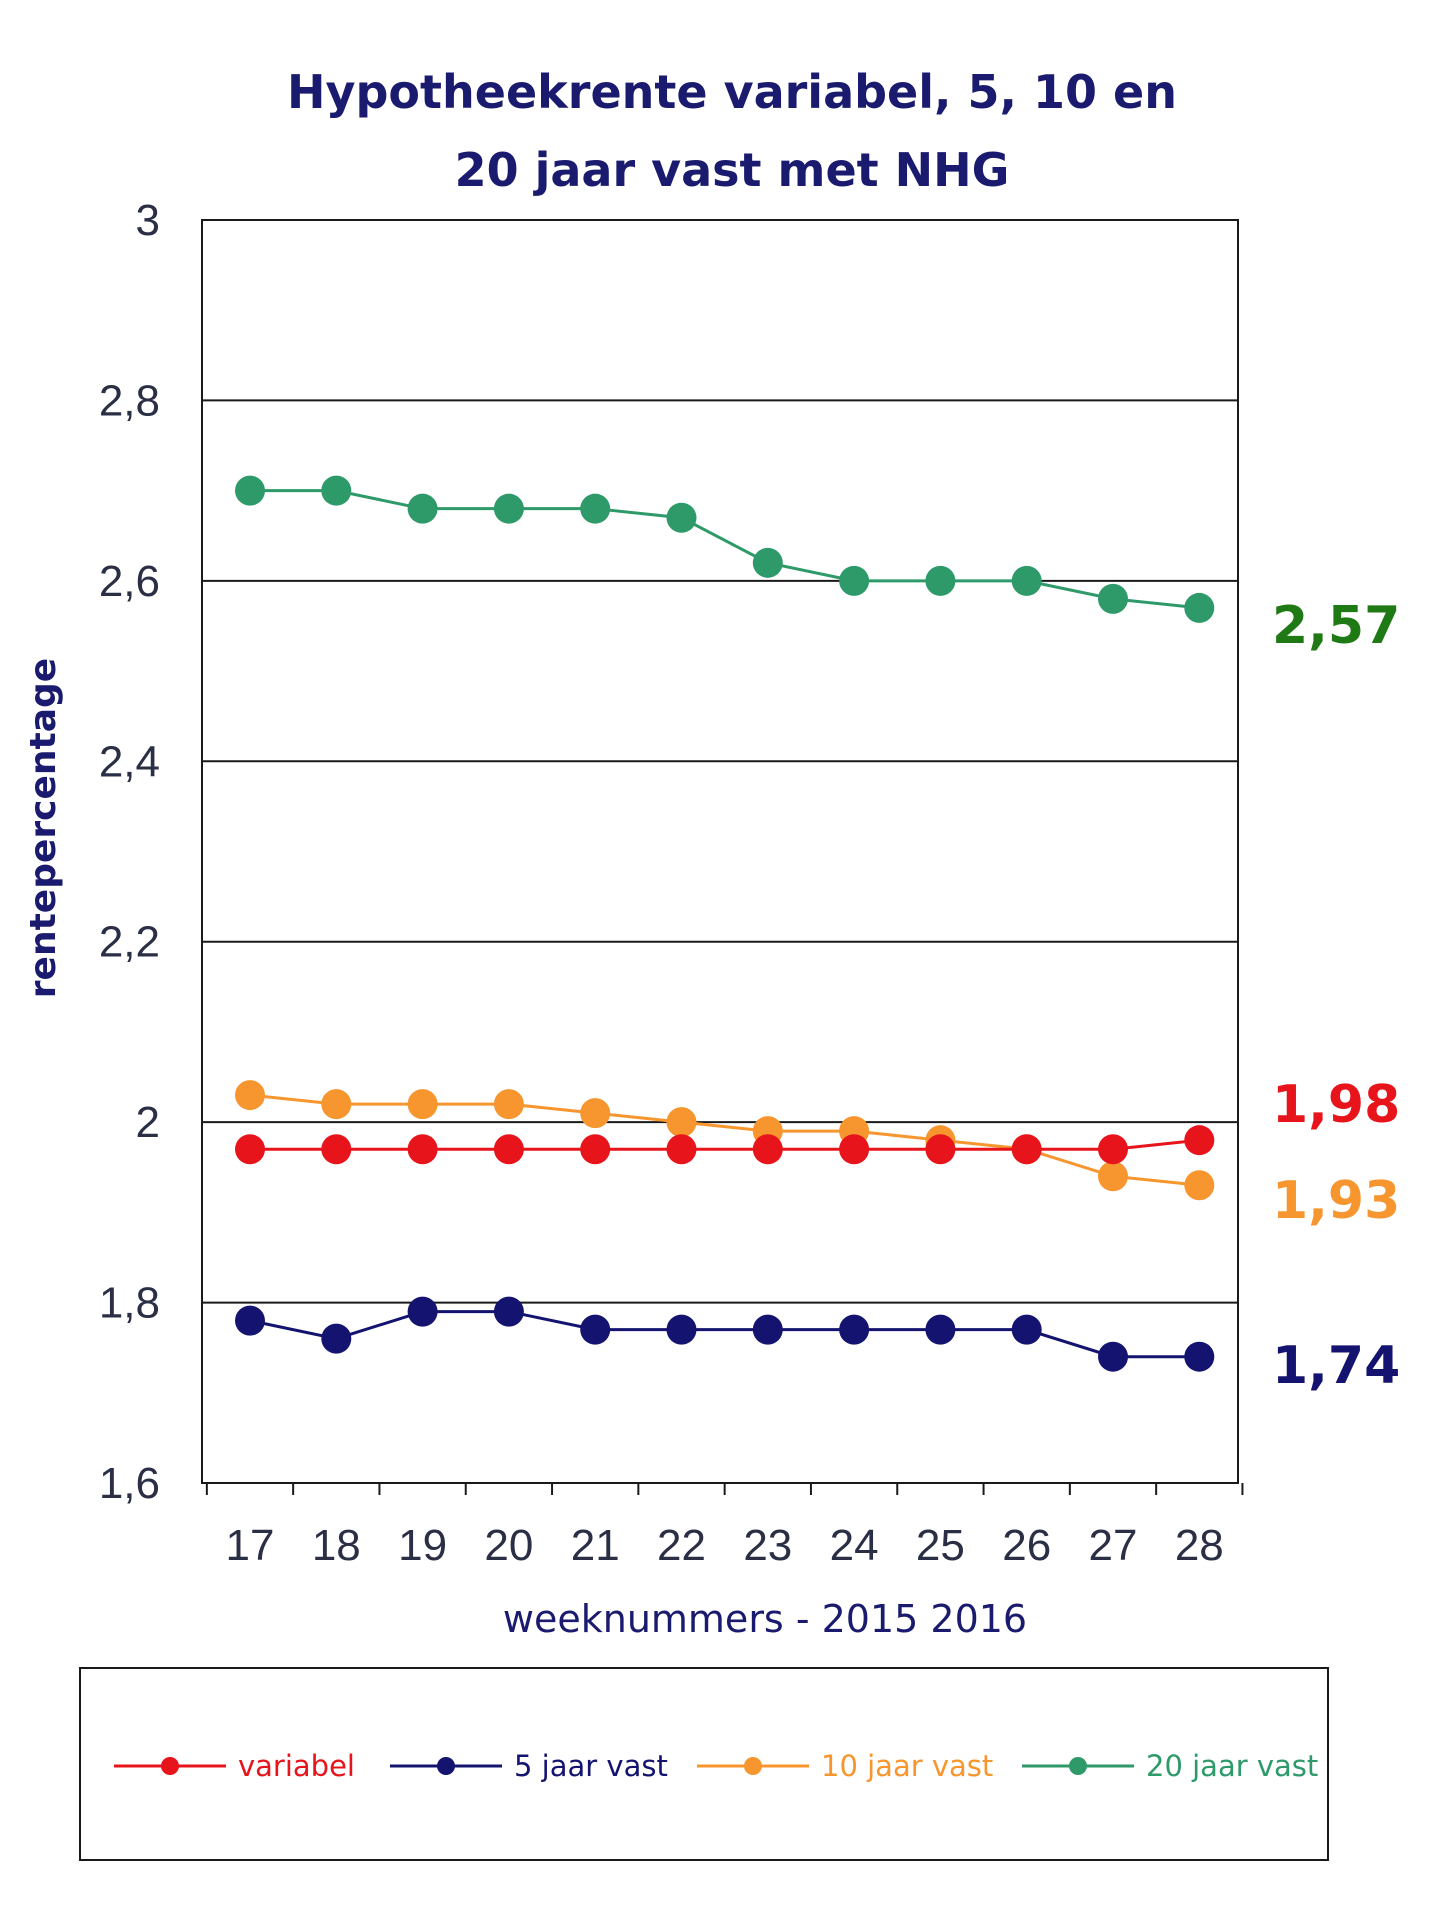  What do you see at coordinates (129, 761) in the screenshot?
I see `y-tick-label: 2,4` at bounding box center [129, 761].